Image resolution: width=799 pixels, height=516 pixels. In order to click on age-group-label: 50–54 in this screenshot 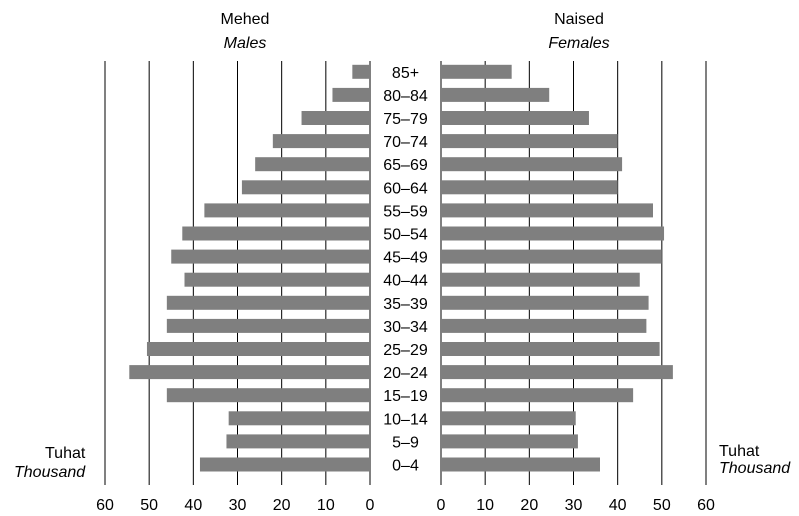, I will do `click(405, 235)`.